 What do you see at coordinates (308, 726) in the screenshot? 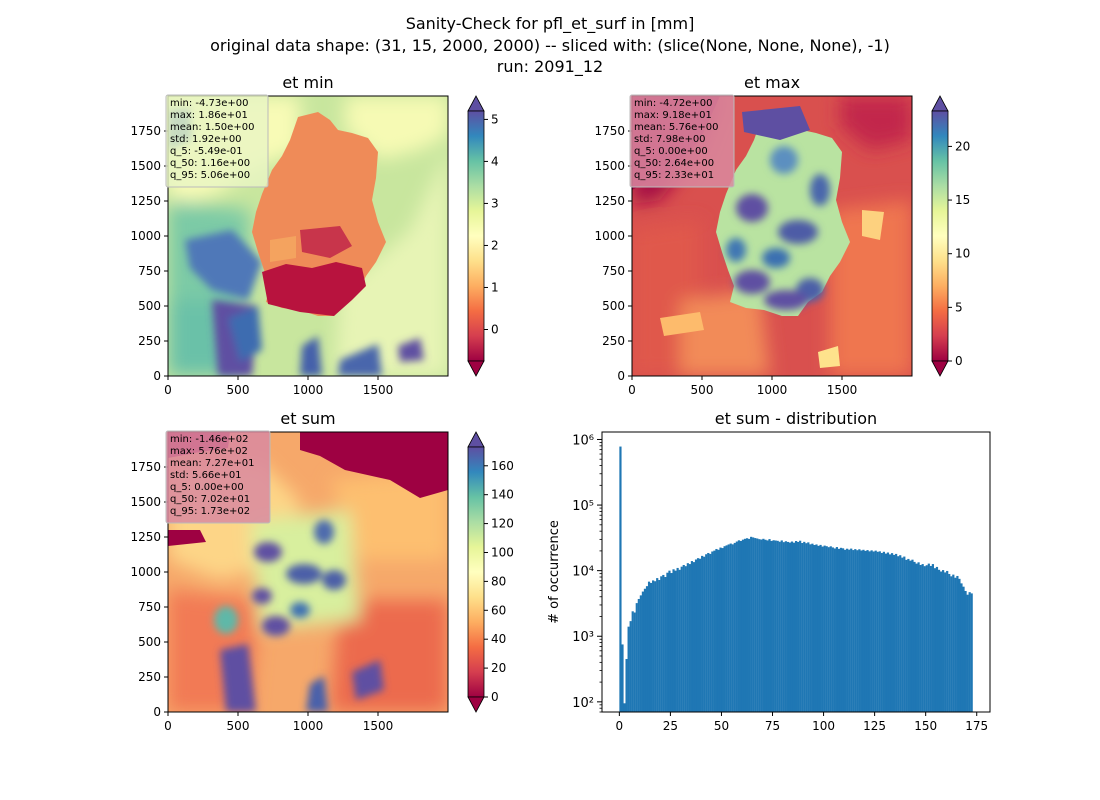
I see `x-tick-label: 1000` at bounding box center [308, 726].